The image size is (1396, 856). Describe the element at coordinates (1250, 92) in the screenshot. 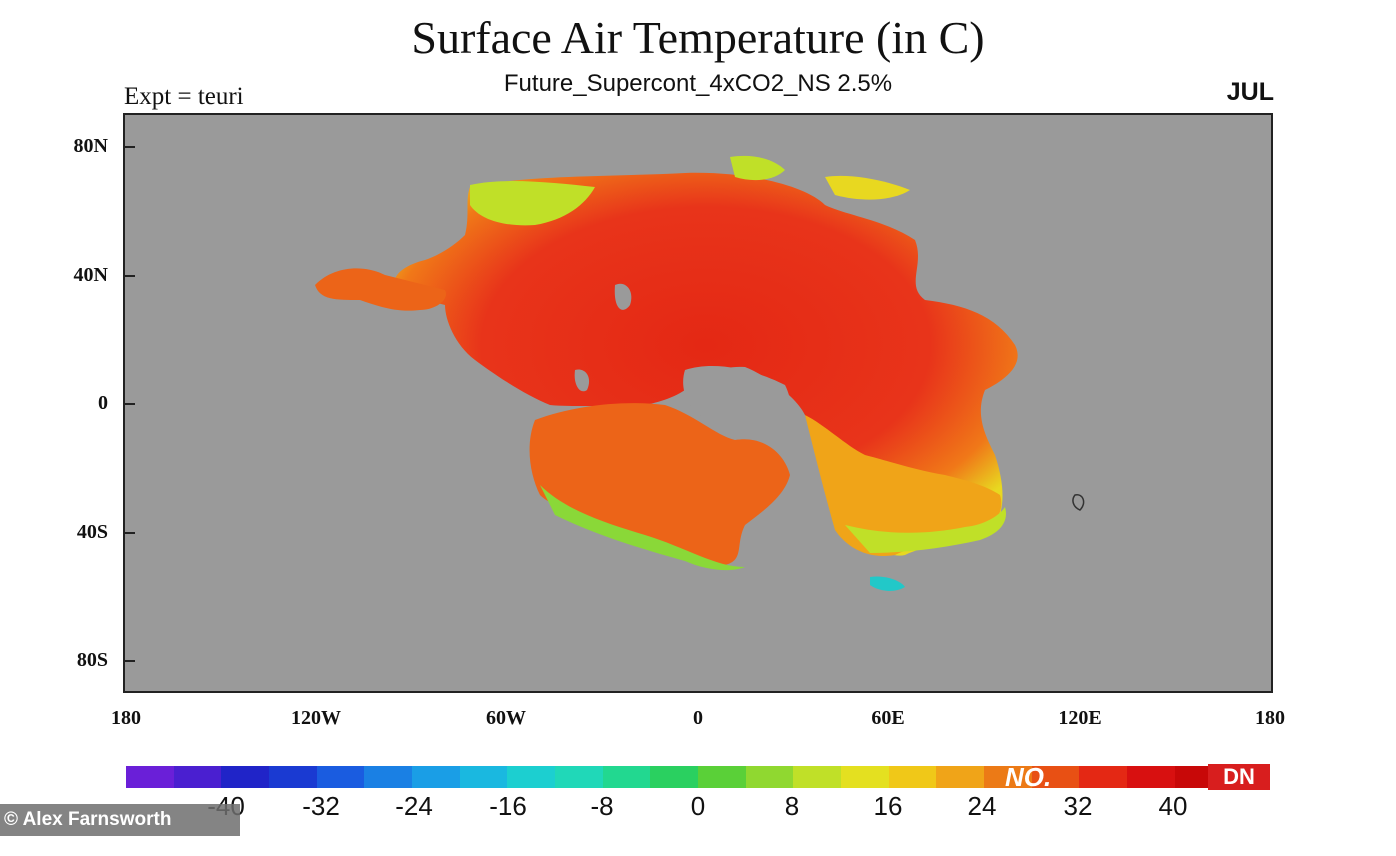

I see `month-label: JUL` at that location.